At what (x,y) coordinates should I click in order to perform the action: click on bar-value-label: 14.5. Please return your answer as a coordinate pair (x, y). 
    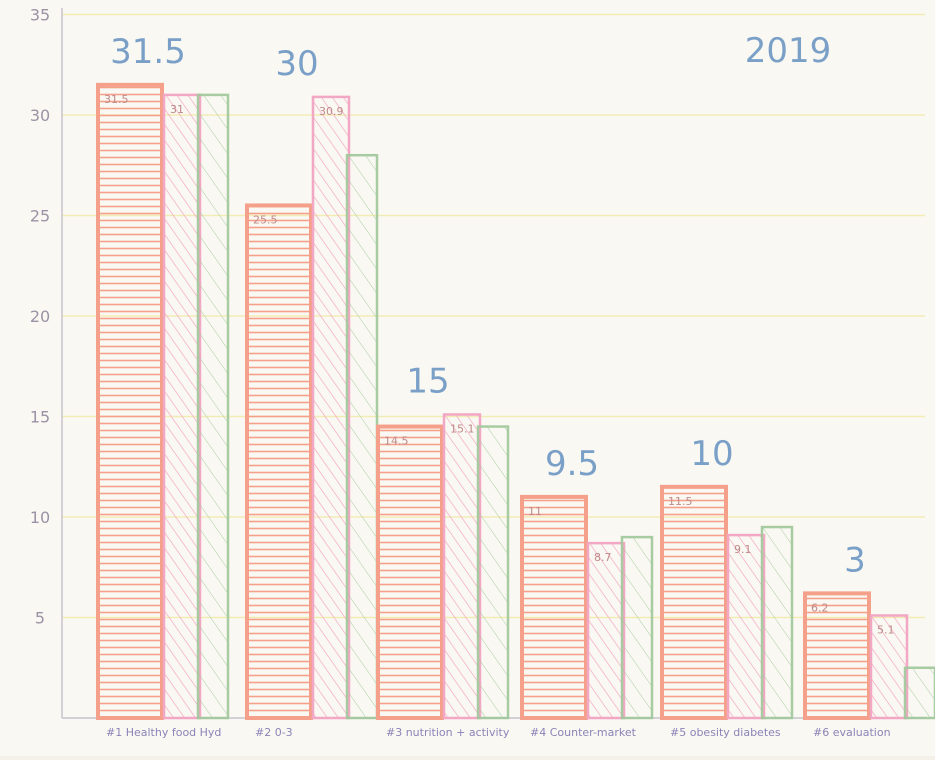
    Looking at the image, I should click on (396, 441).